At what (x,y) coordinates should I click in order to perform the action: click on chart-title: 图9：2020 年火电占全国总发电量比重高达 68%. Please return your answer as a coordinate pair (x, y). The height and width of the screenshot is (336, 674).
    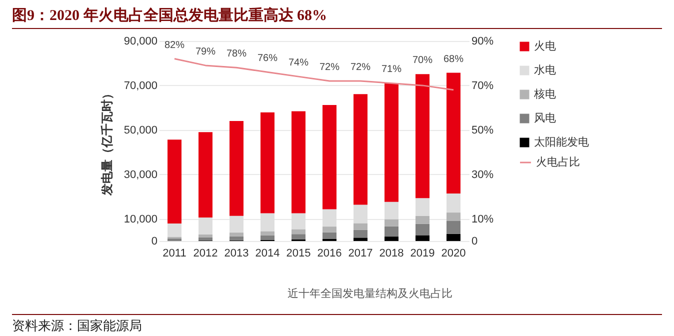
    Looking at the image, I should click on (337, 17).